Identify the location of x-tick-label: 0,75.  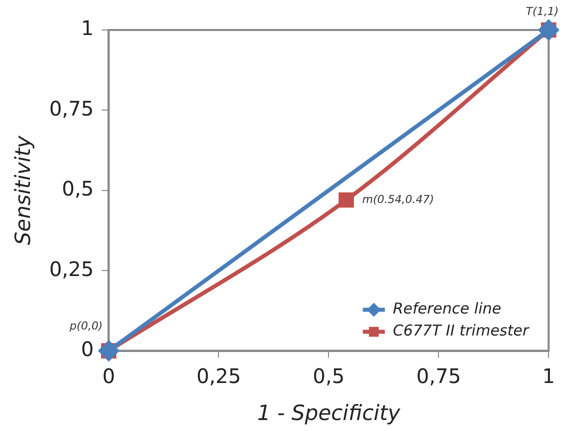
(438, 376).